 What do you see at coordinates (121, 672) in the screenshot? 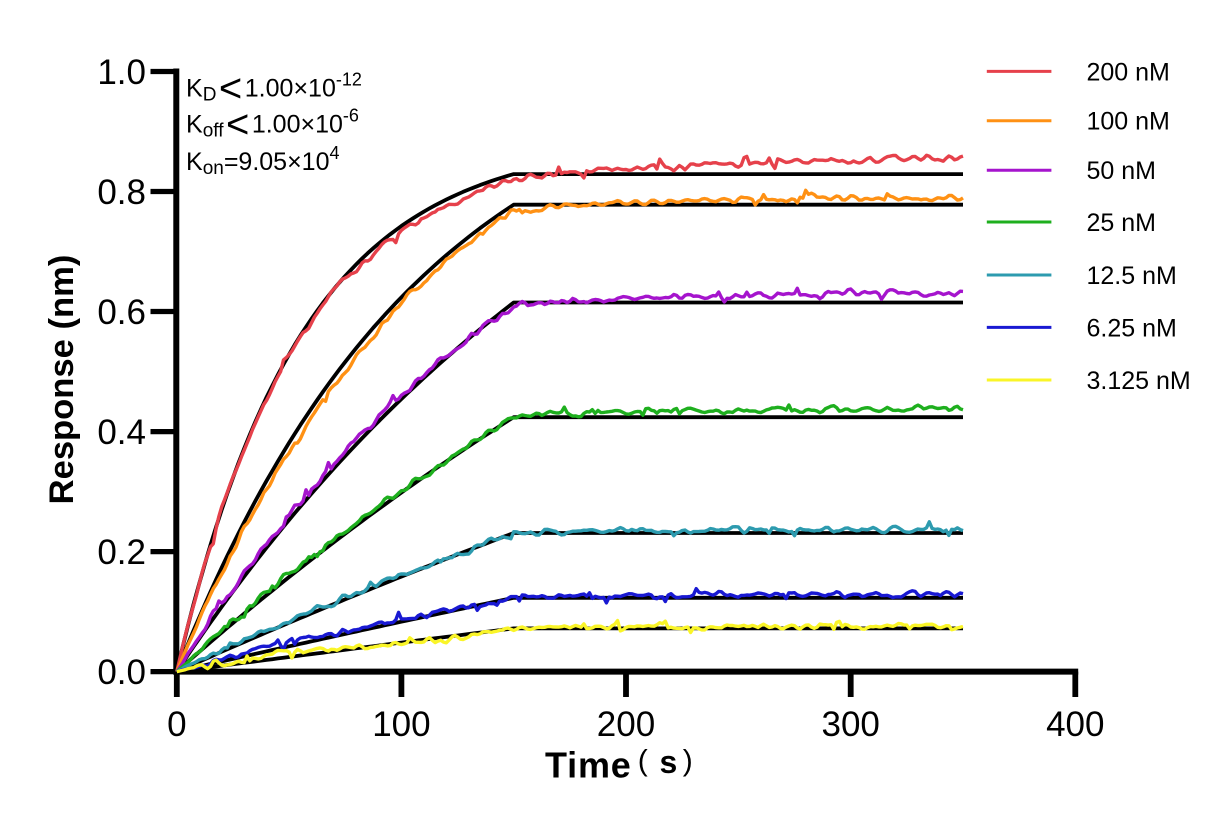
I see `svg-text: 0.0` at bounding box center [121, 672].